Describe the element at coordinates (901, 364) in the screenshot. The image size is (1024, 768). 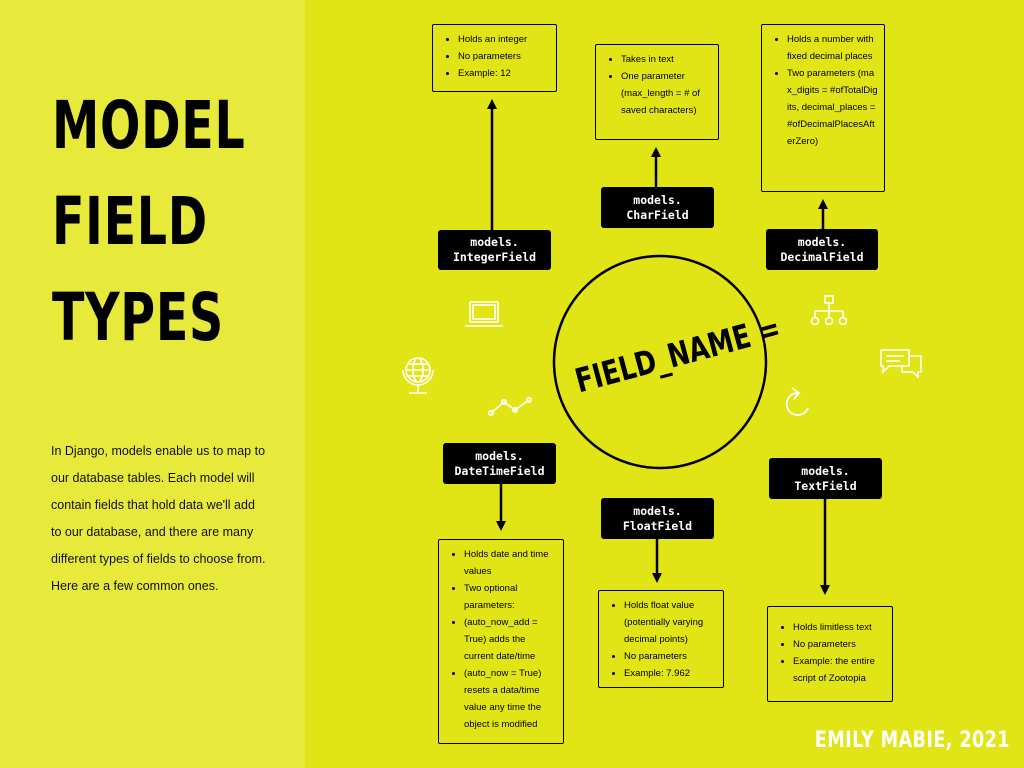
I see `chat-bubbles-icon` at that location.